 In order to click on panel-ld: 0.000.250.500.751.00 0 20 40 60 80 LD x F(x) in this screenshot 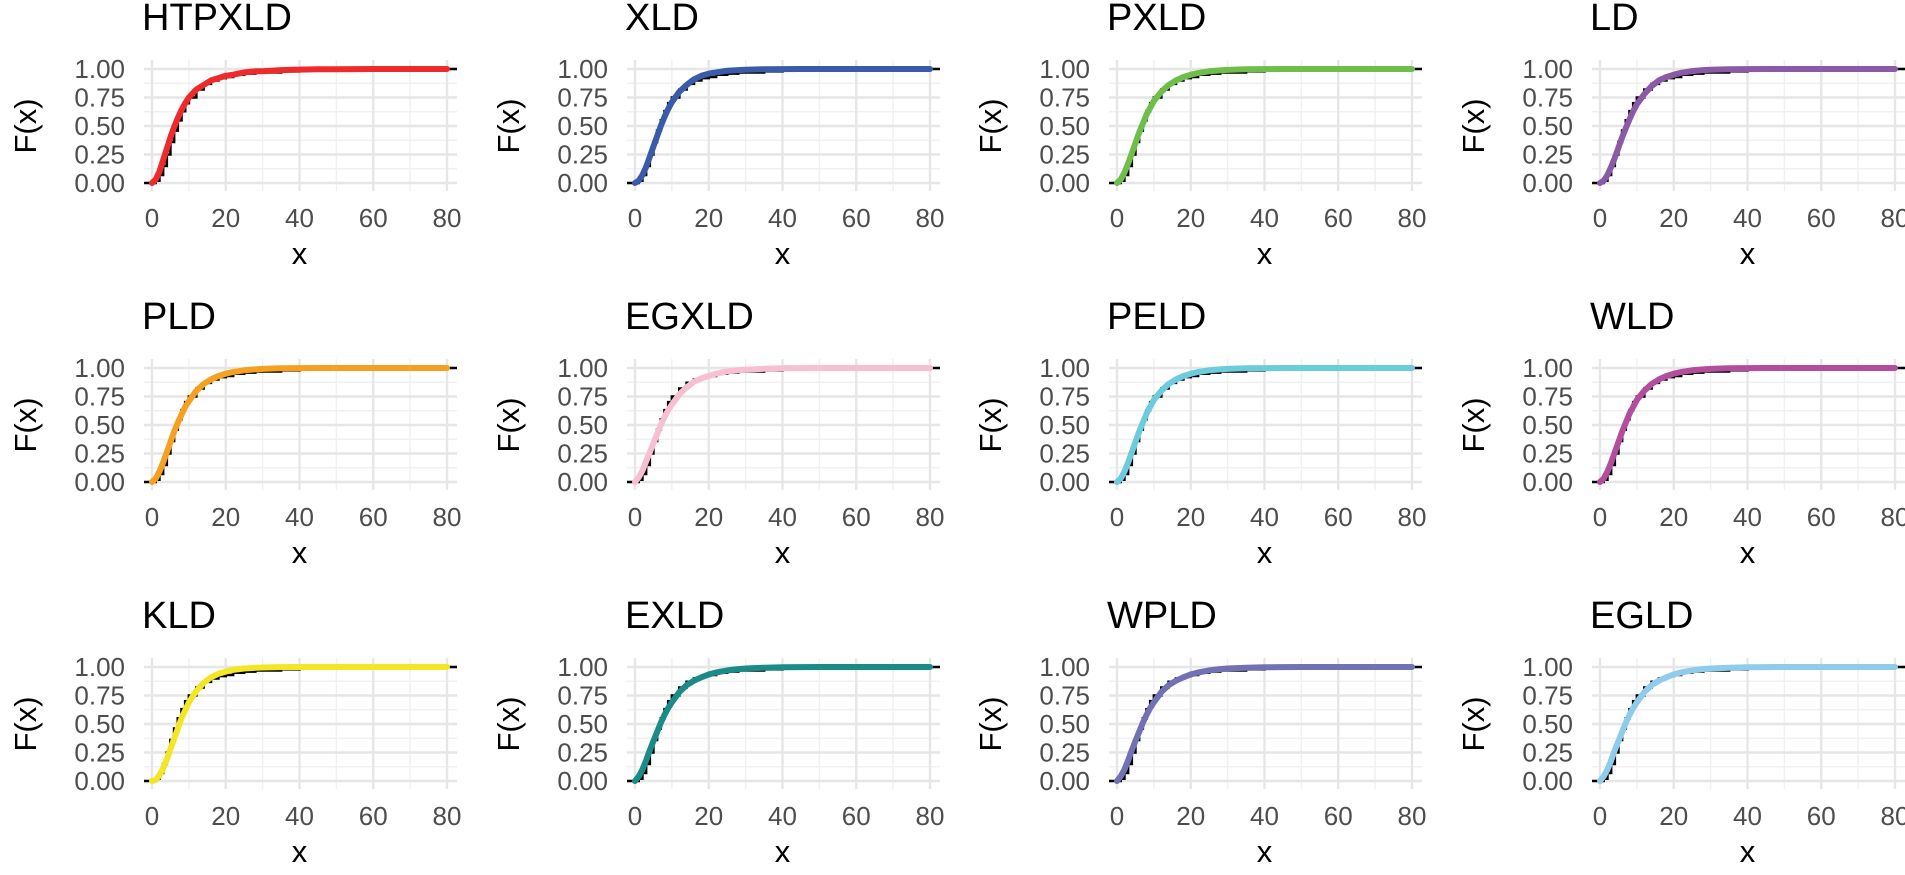, I will do `click(1680, 135)`.